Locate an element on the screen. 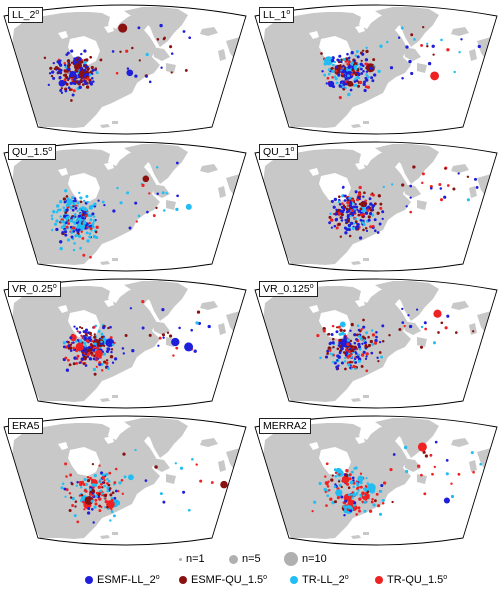 Image resolution: width=500 pixels, height=591 pixels. panel-label-VR_0.25: VR_0.25o is located at coordinates (34, 289).